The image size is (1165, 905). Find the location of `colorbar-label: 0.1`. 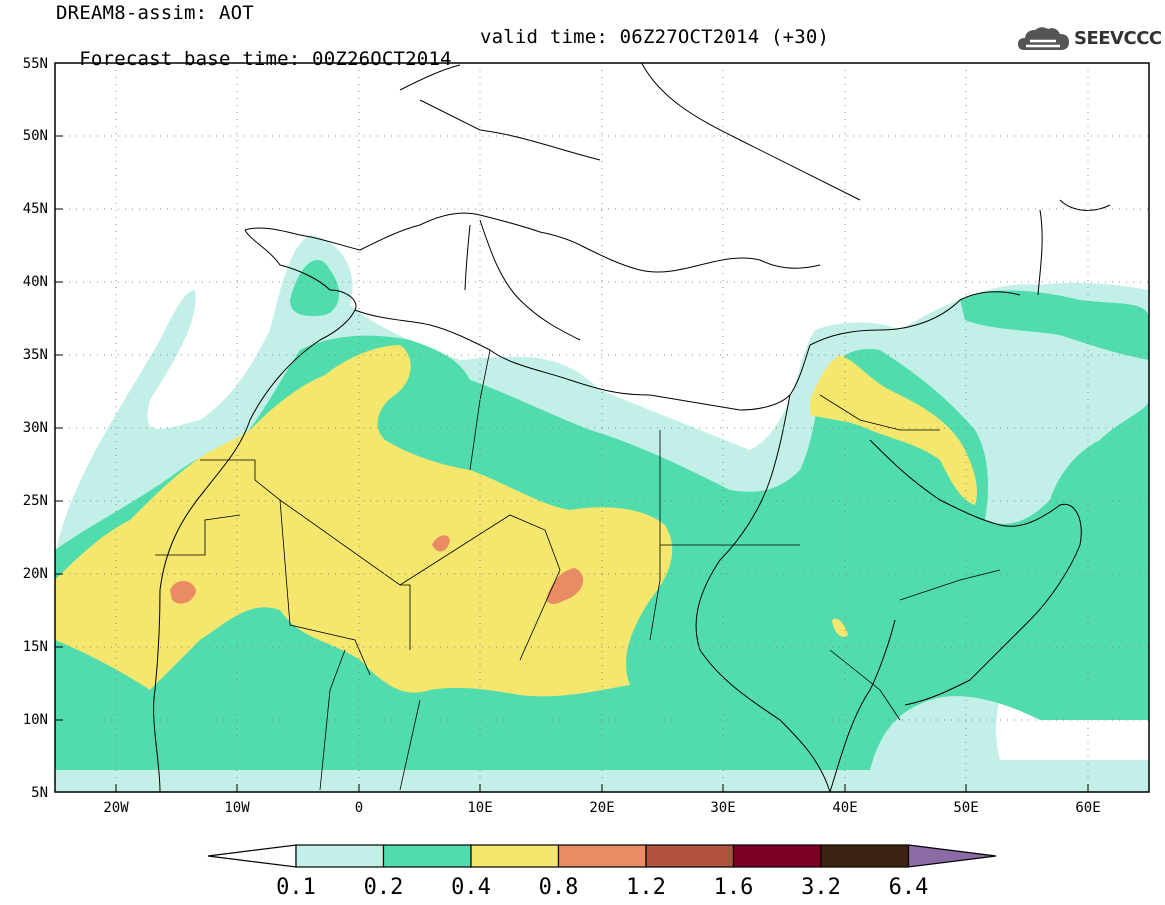

colorbar-label: 0.1 is located at coordinates (296, 887).